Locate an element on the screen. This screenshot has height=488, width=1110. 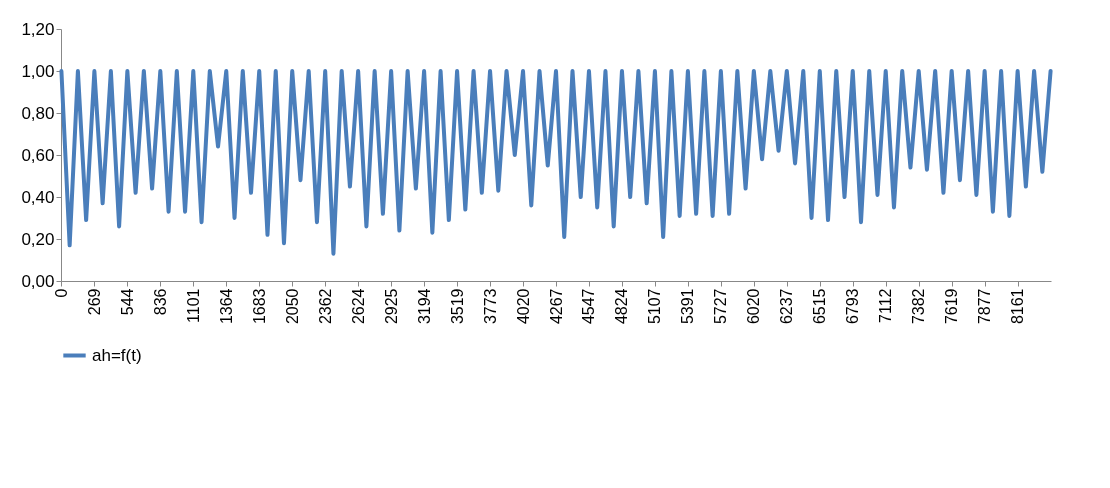
x-tick-label: 0 is located at coordinates (61, 293).